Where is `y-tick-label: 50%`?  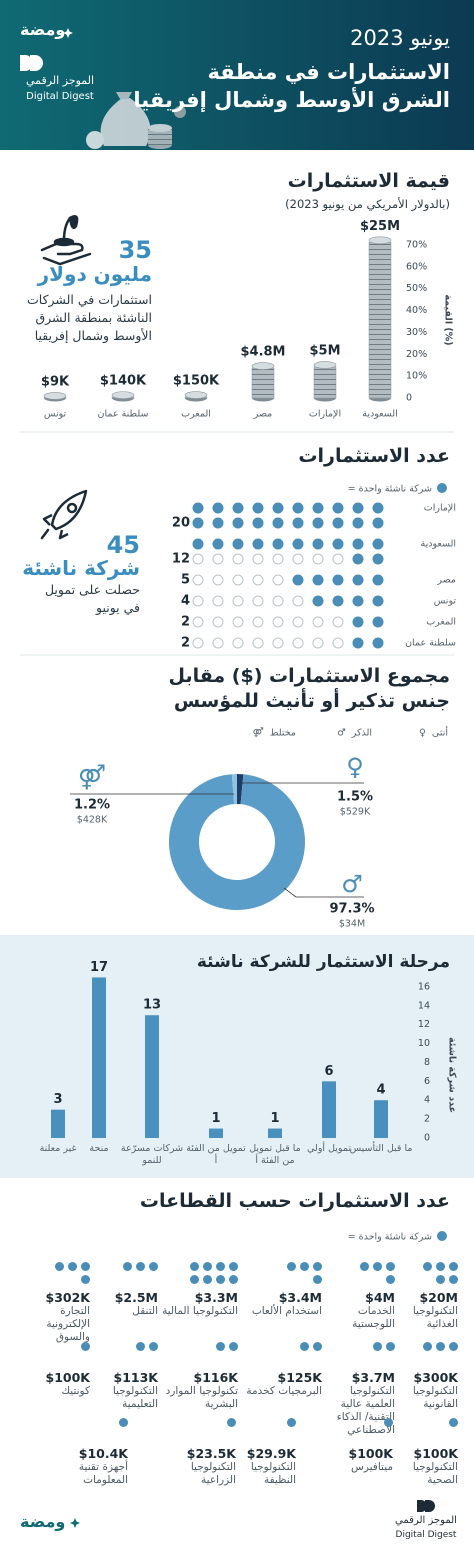 y-tick-label: 50% is located at coordinates (416, 288).